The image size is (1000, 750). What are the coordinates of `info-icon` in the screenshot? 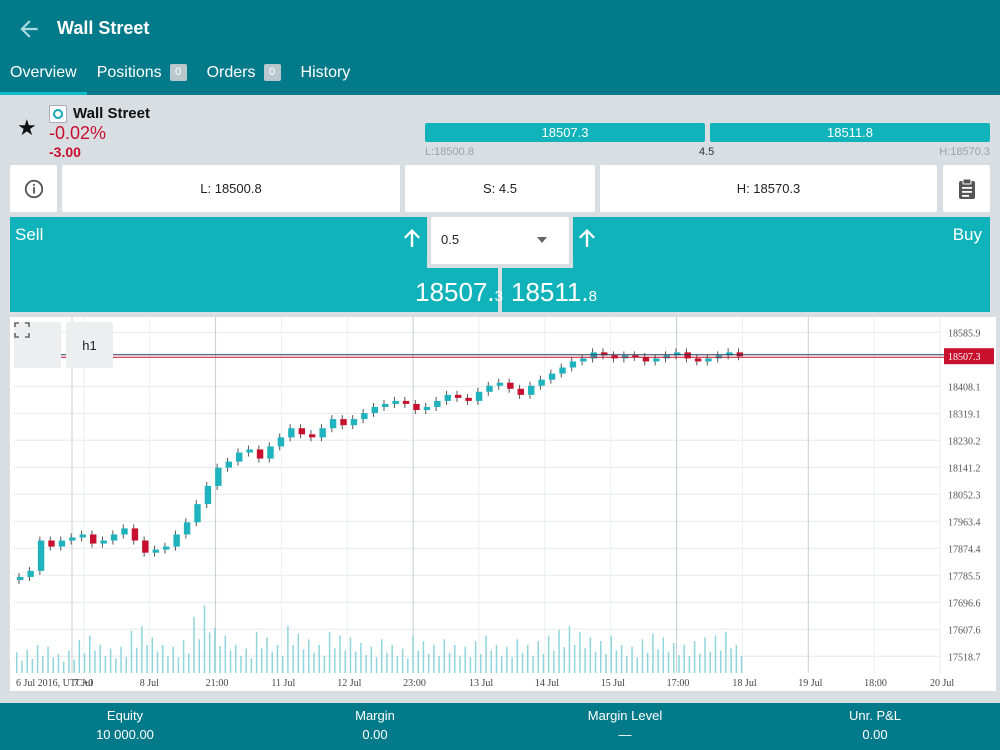 It's located at (33, 188).